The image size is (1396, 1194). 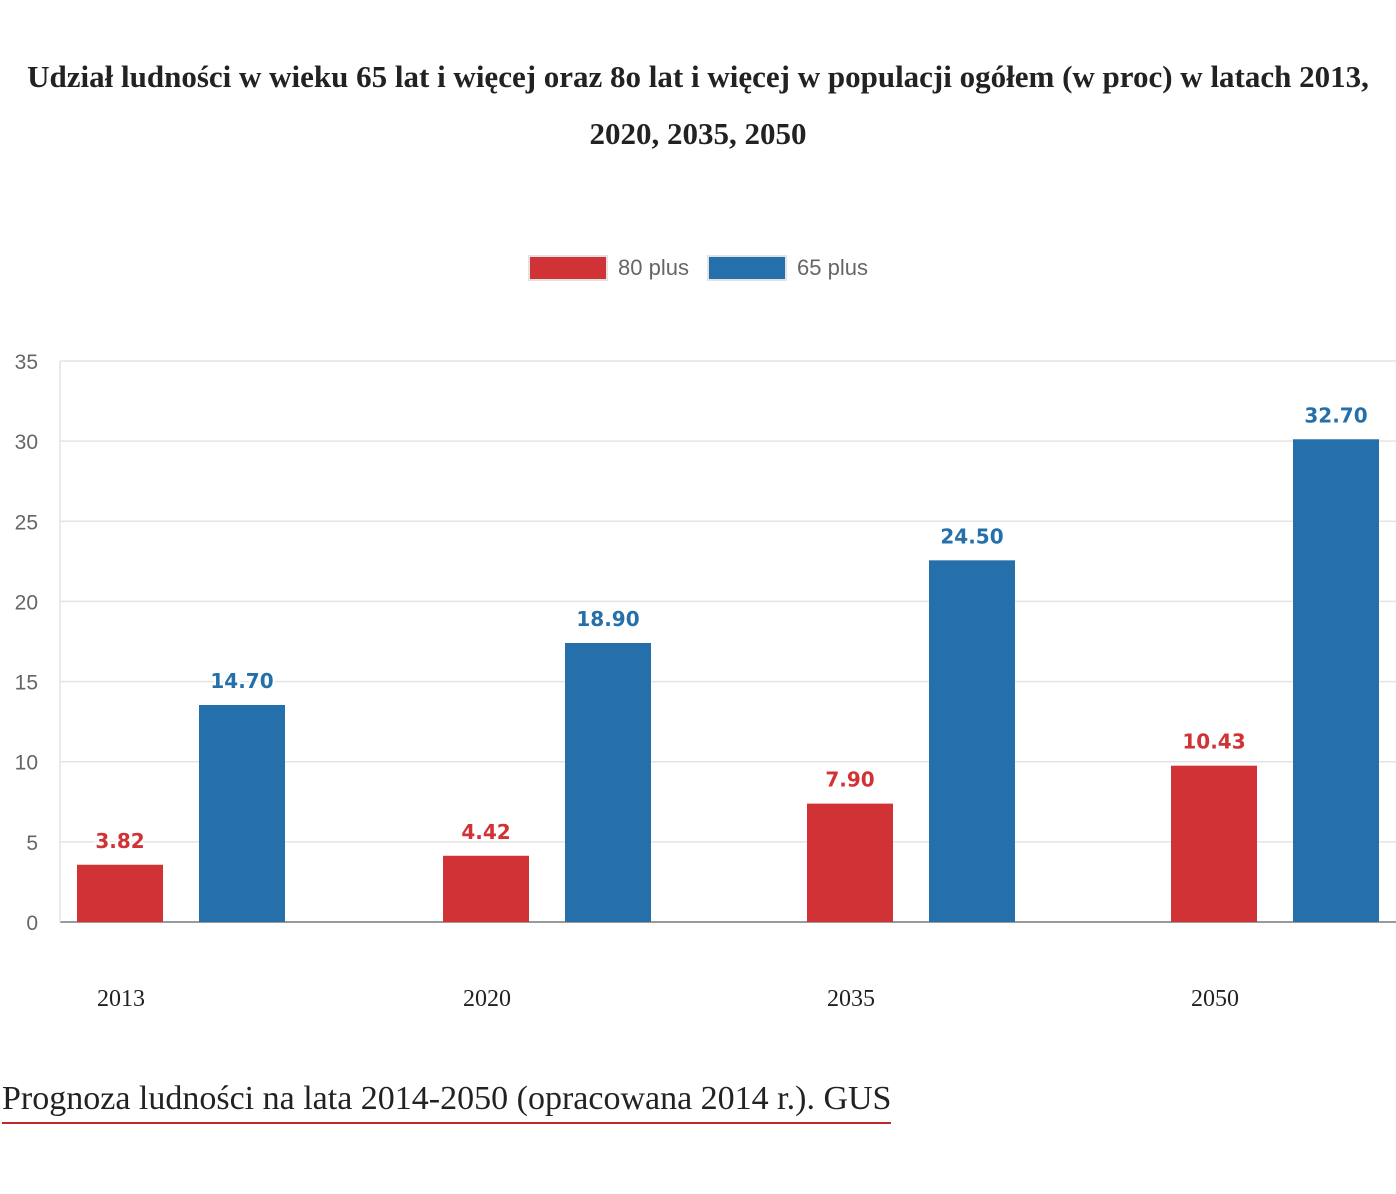 What do you see at coordinates (851, 999) in the screenshot?
I see `x-tick-label: 2035` at bounding box center [851, 999].